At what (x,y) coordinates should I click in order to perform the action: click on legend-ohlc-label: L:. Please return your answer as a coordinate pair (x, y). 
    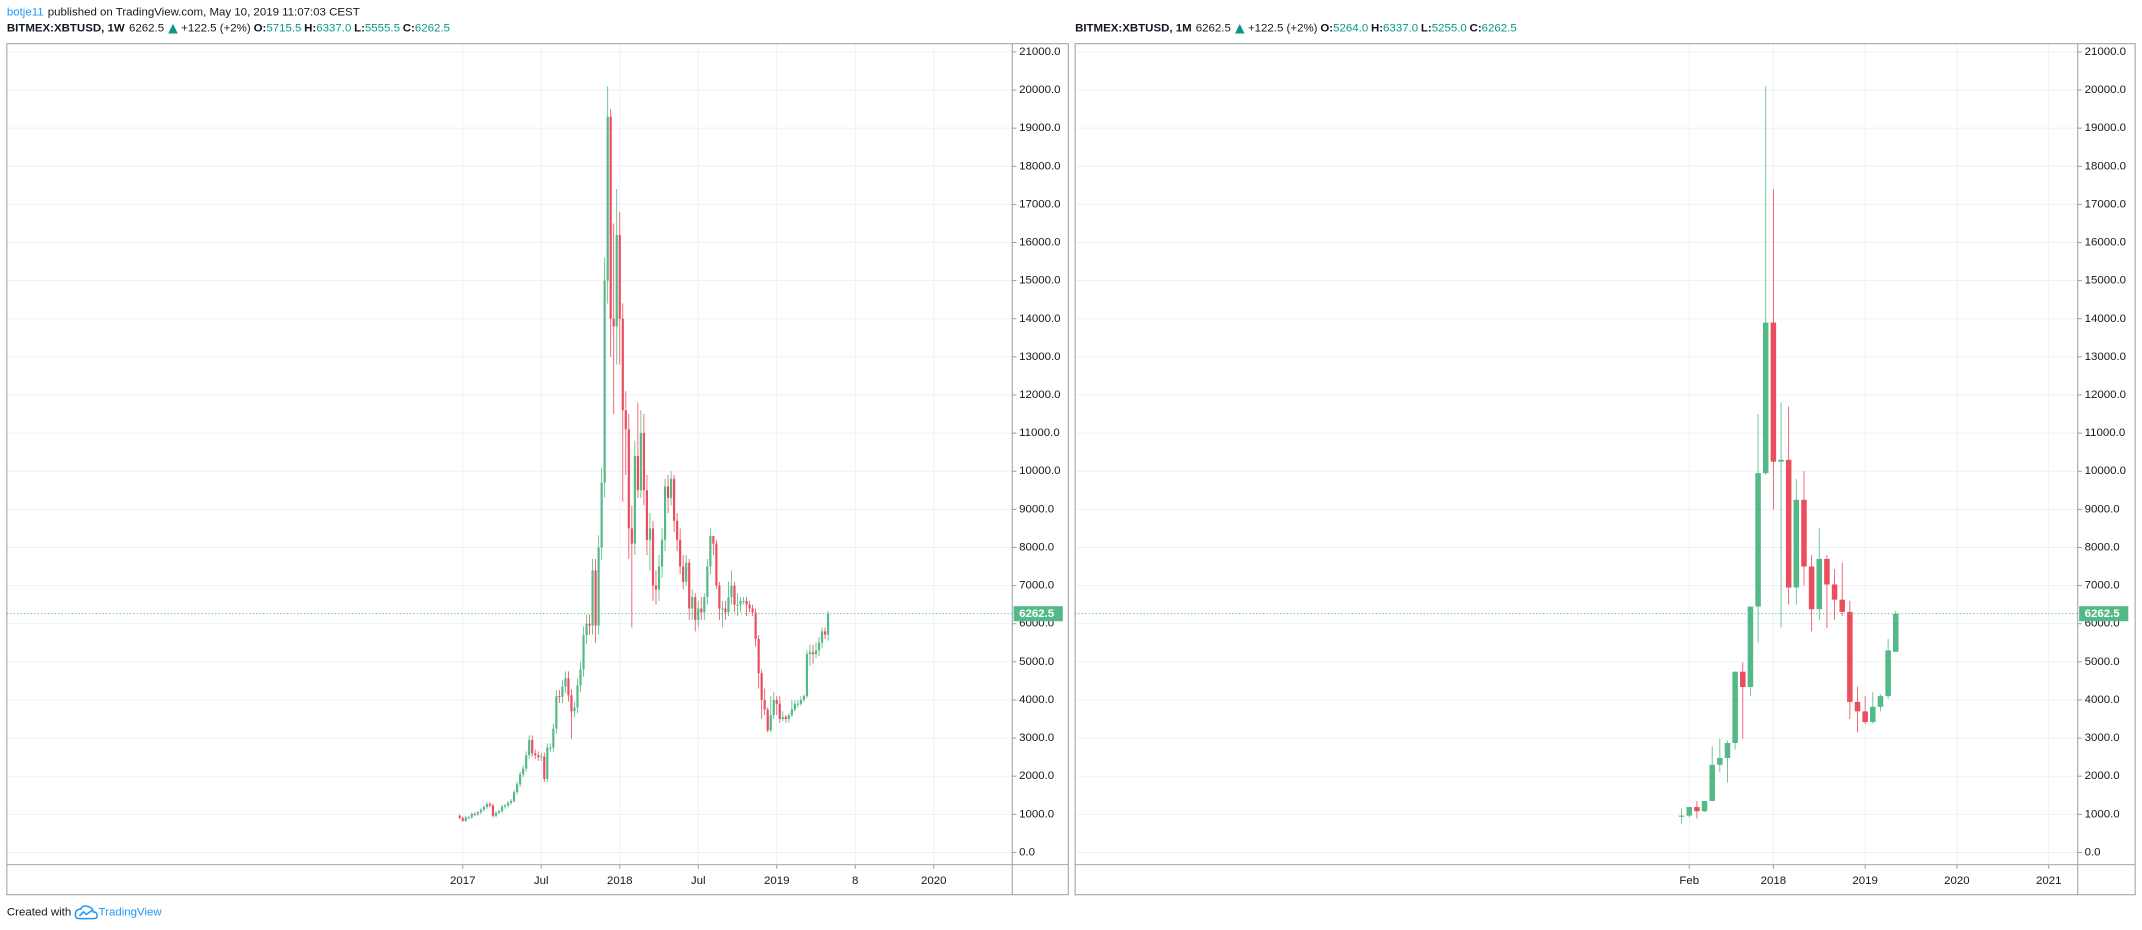
    Looking at the image, I should click on (1426, 29).